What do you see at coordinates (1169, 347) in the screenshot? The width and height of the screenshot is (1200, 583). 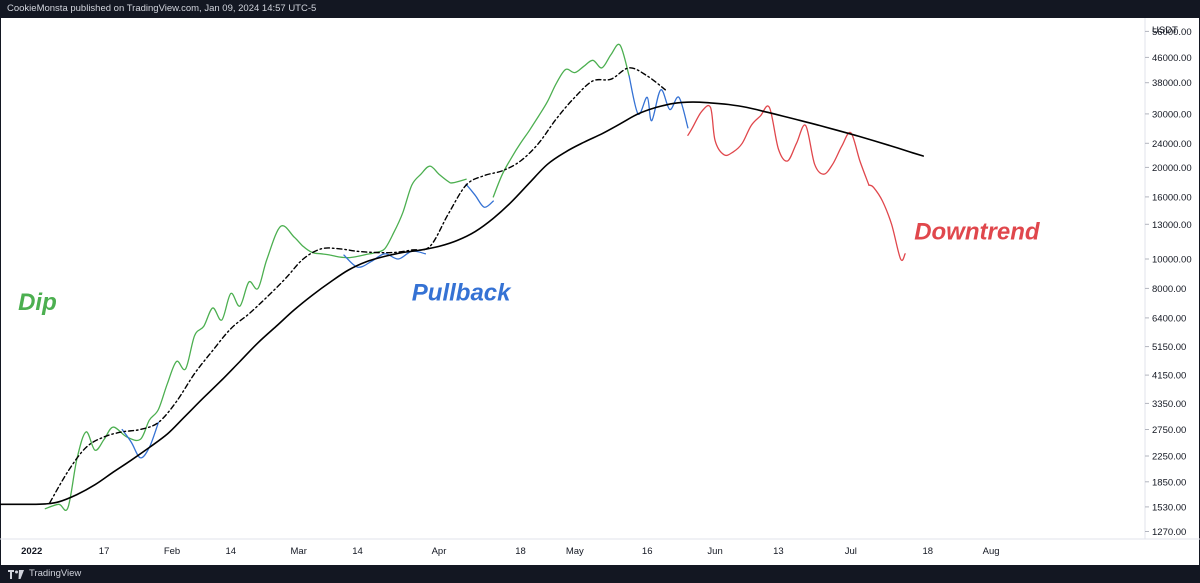 I see `price-tick-label: 5150.00` at bounding box center [1169, 347].